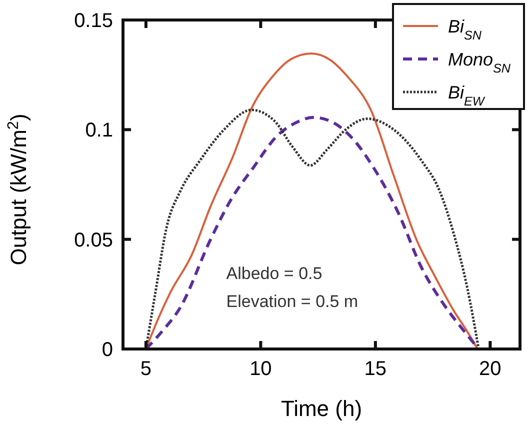  I want to click on y-tick-label: 0, so click(107, 350).